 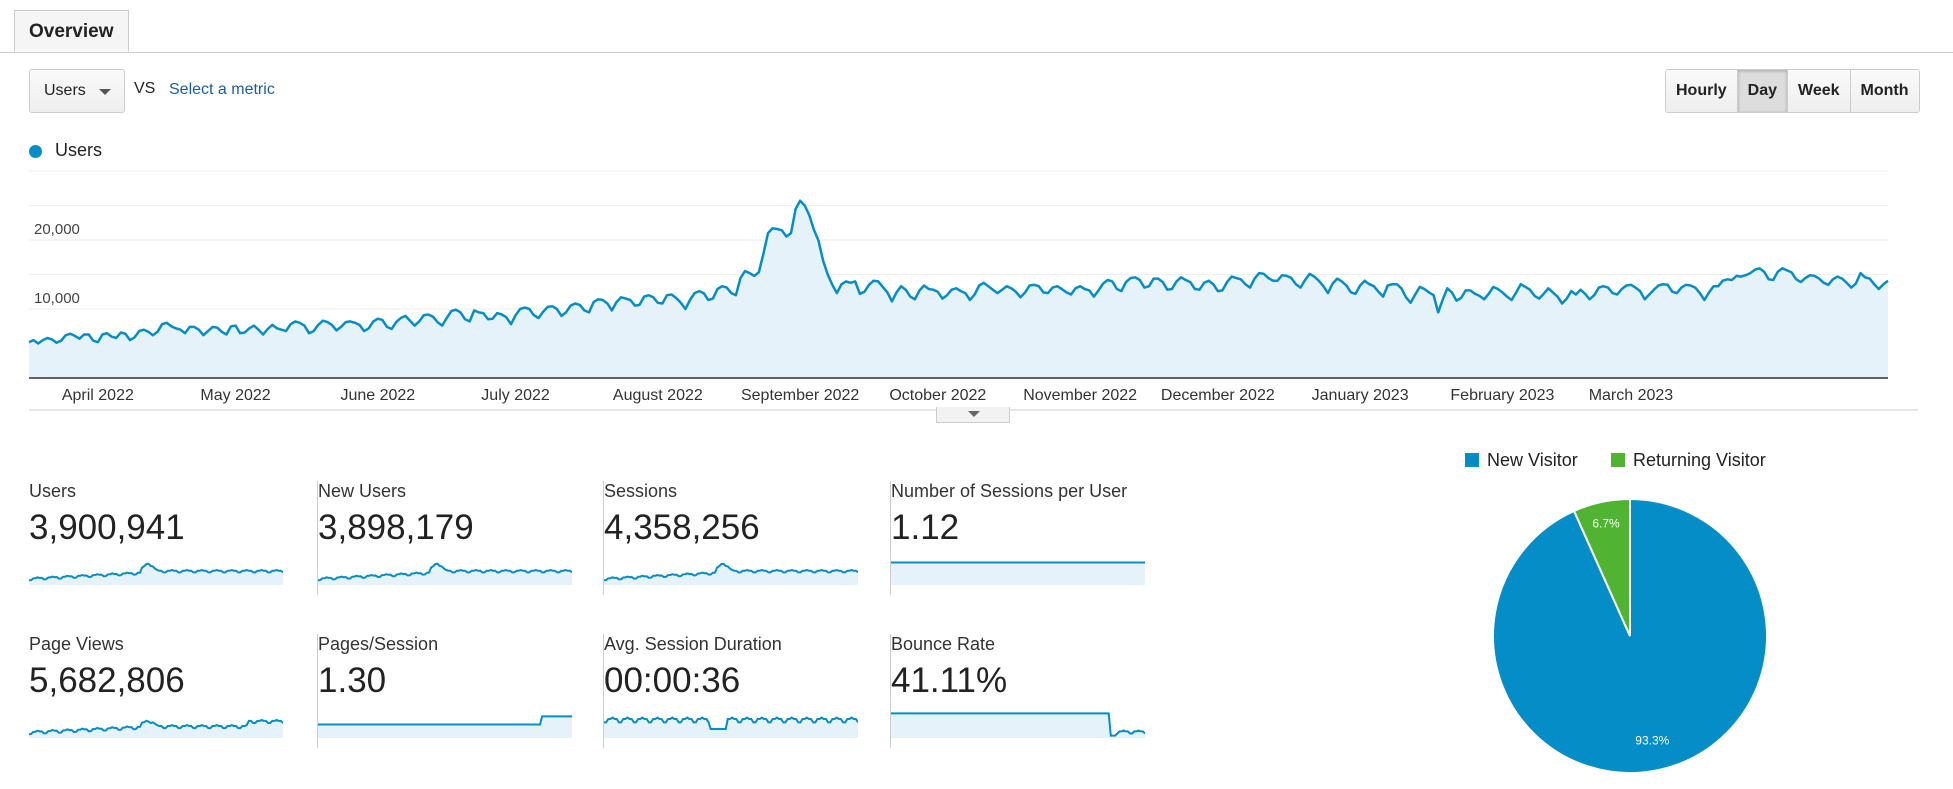 I want to click on stat-card: Pages/Session 1.30, so click(x=461, y=693).